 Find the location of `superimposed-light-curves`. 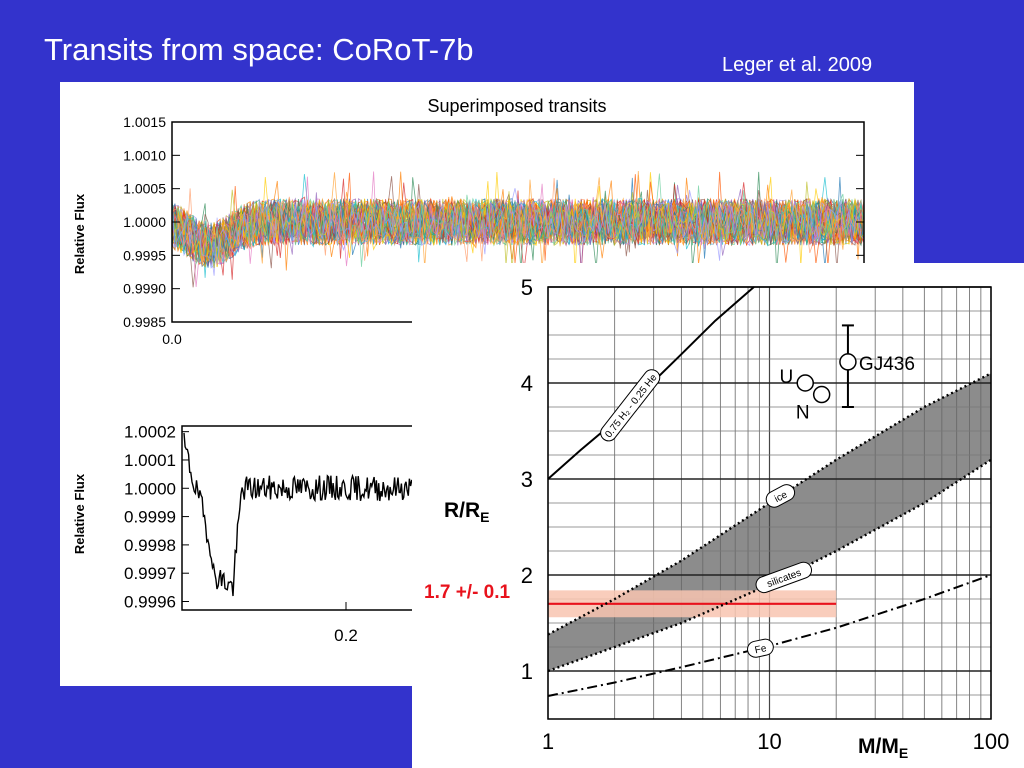

superimposed-light-curves is located at coordinates (518, 229).